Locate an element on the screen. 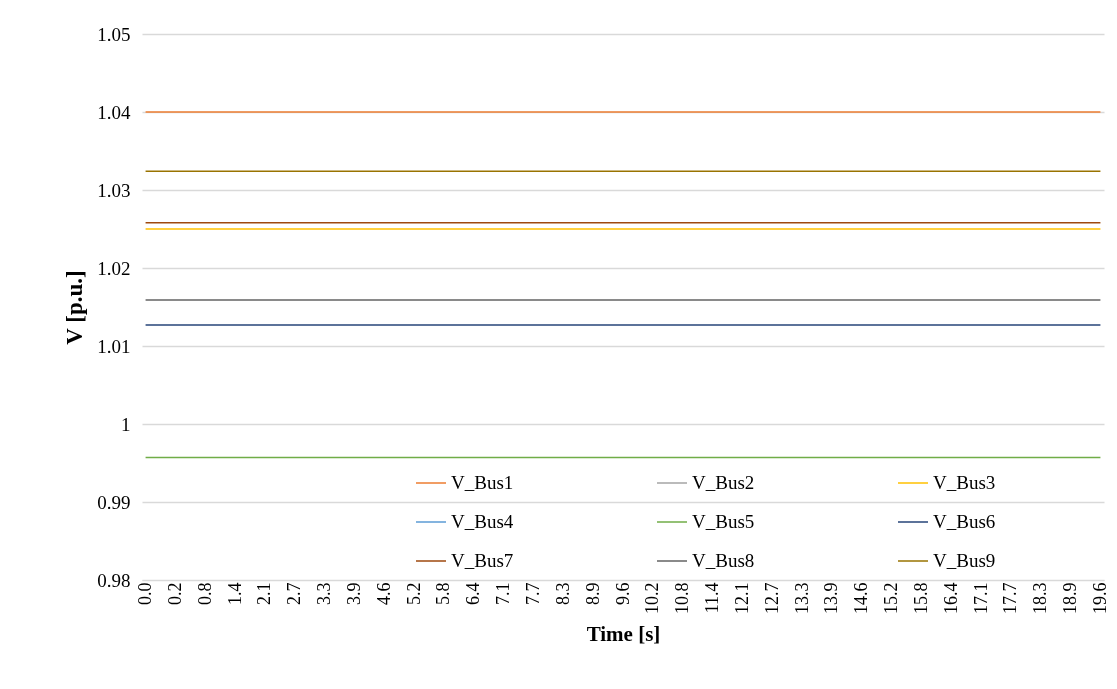  x-tick-label: 13.9 is located at coordinates (831, 598).